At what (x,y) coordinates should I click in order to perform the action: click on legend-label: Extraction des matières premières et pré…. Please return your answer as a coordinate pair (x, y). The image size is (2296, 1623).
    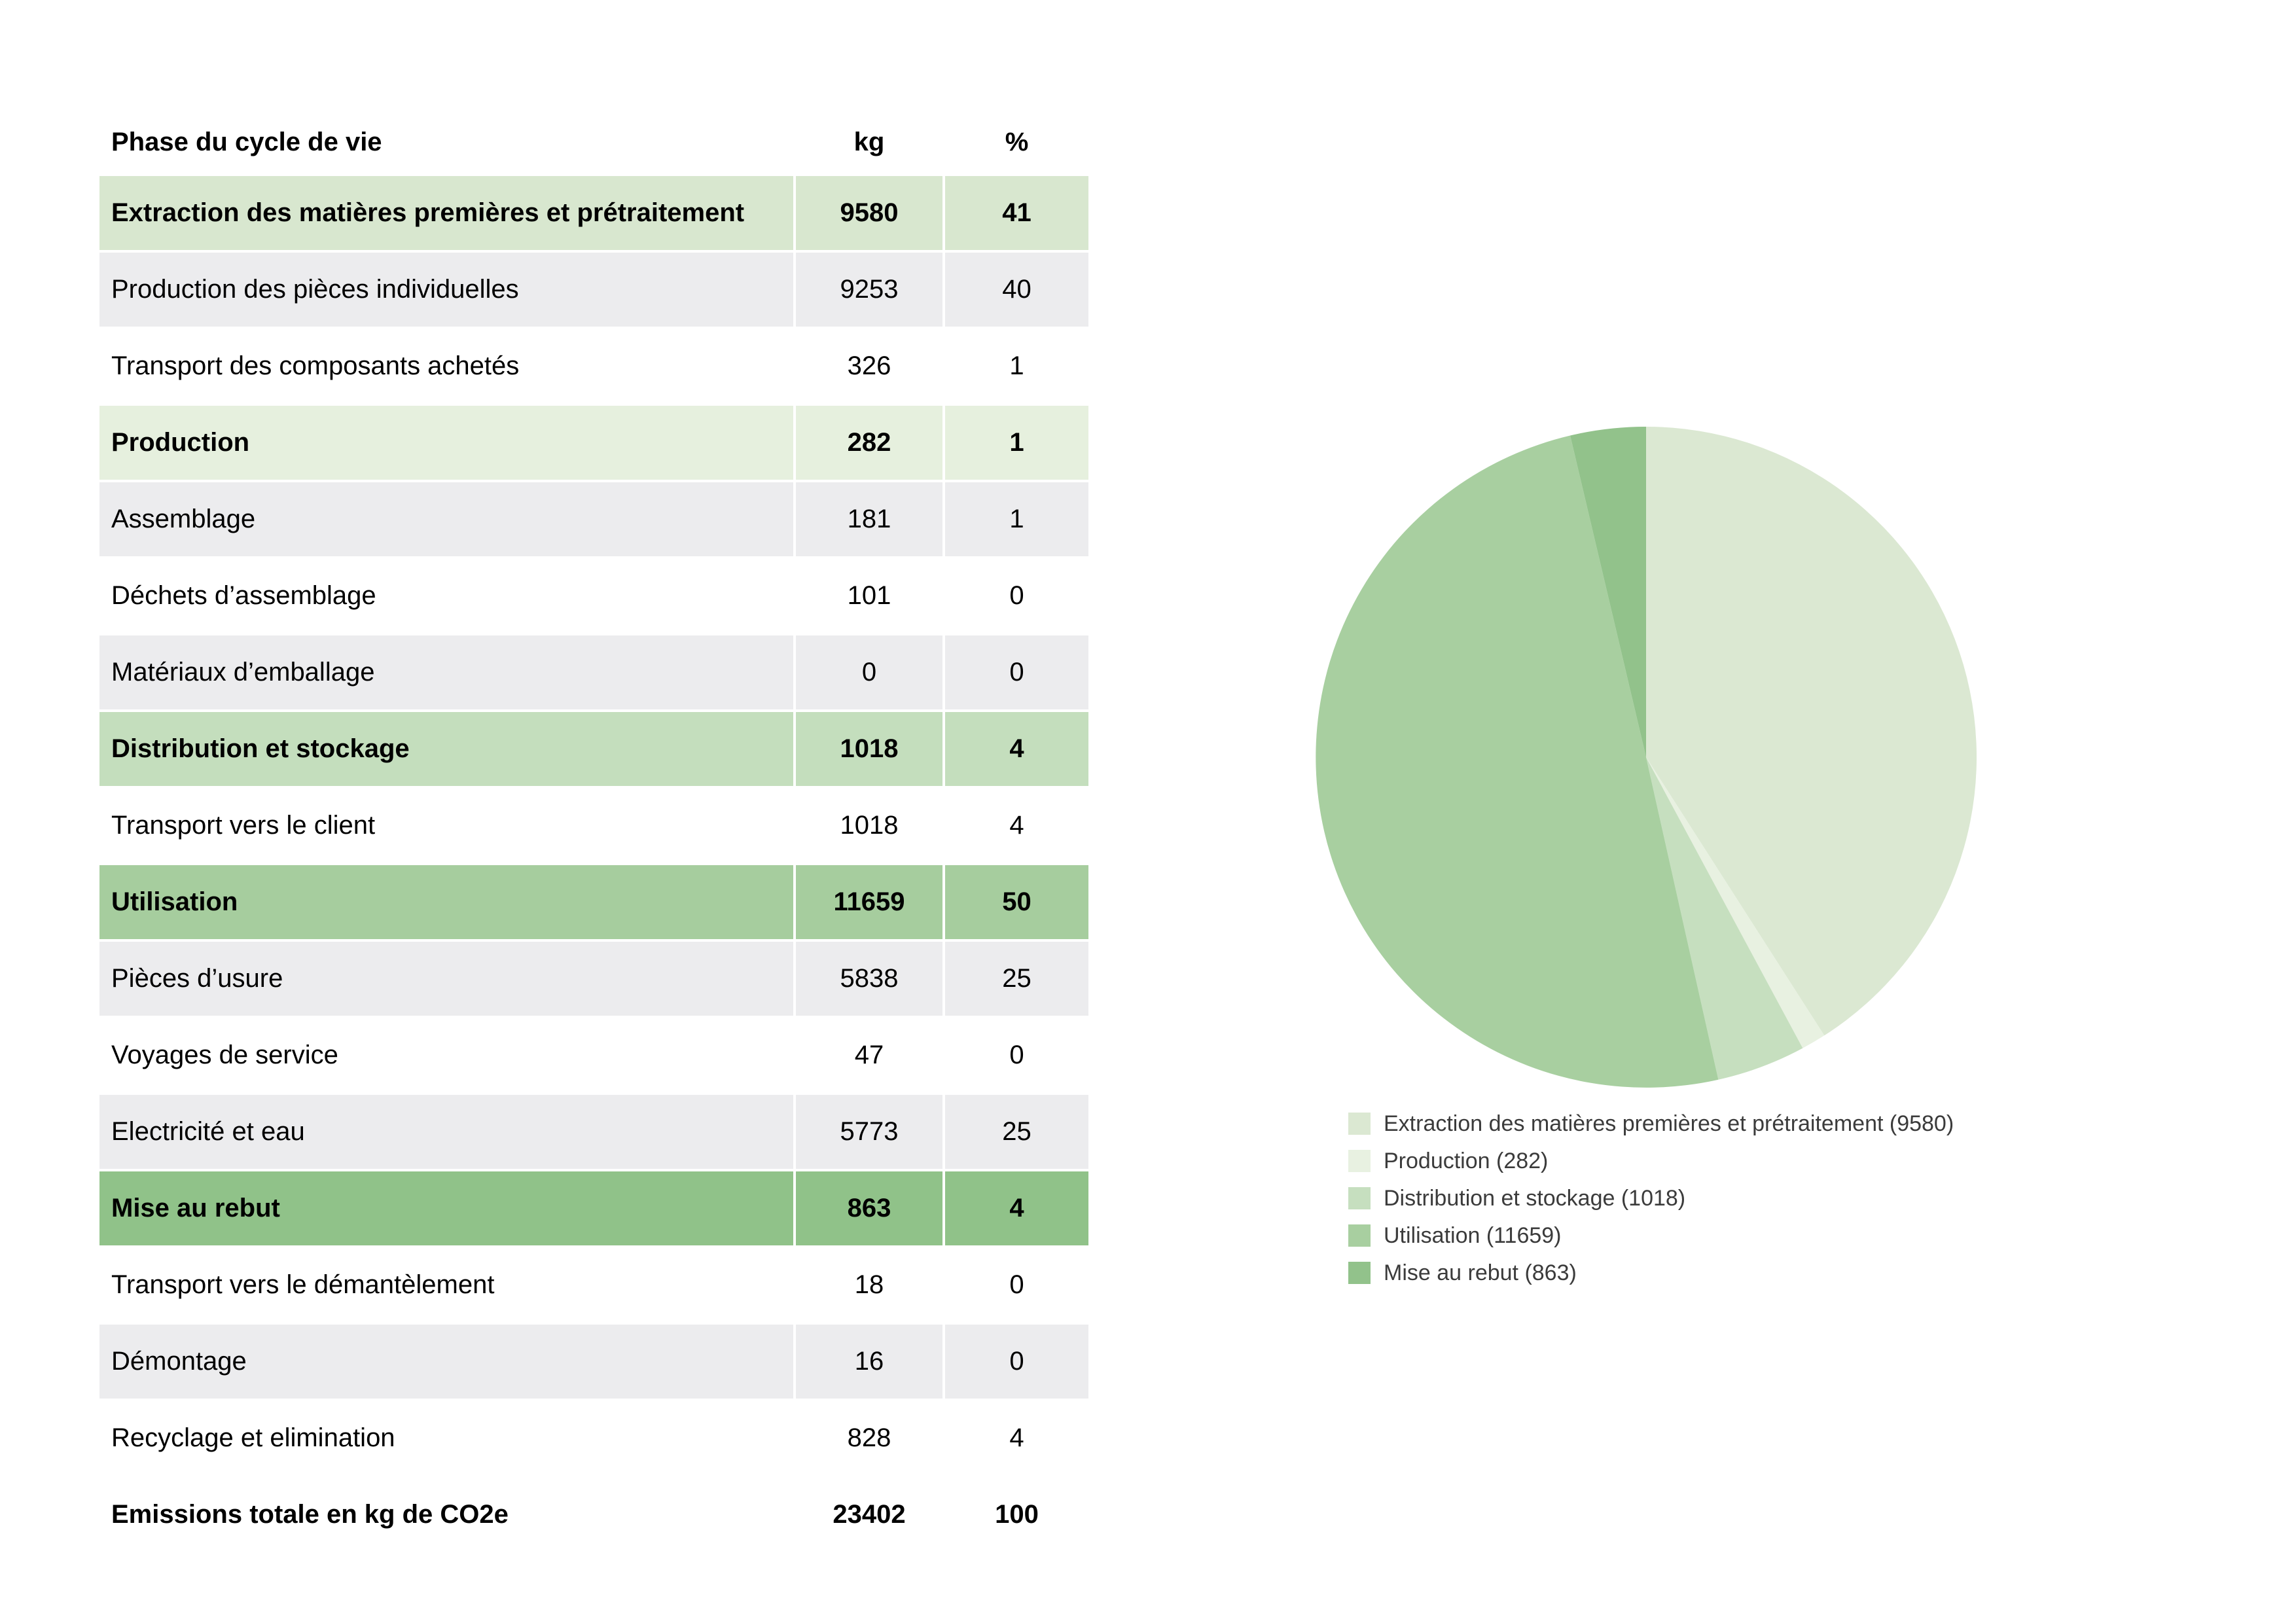
    Looking at the image, I should click on (1669, 1123).